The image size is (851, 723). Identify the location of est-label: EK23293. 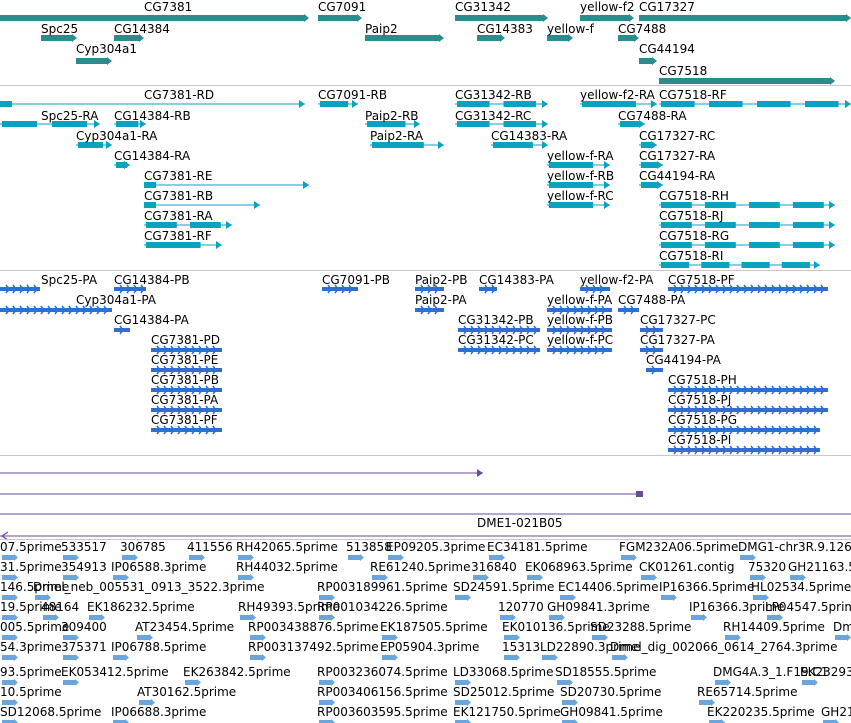
(825, 672).